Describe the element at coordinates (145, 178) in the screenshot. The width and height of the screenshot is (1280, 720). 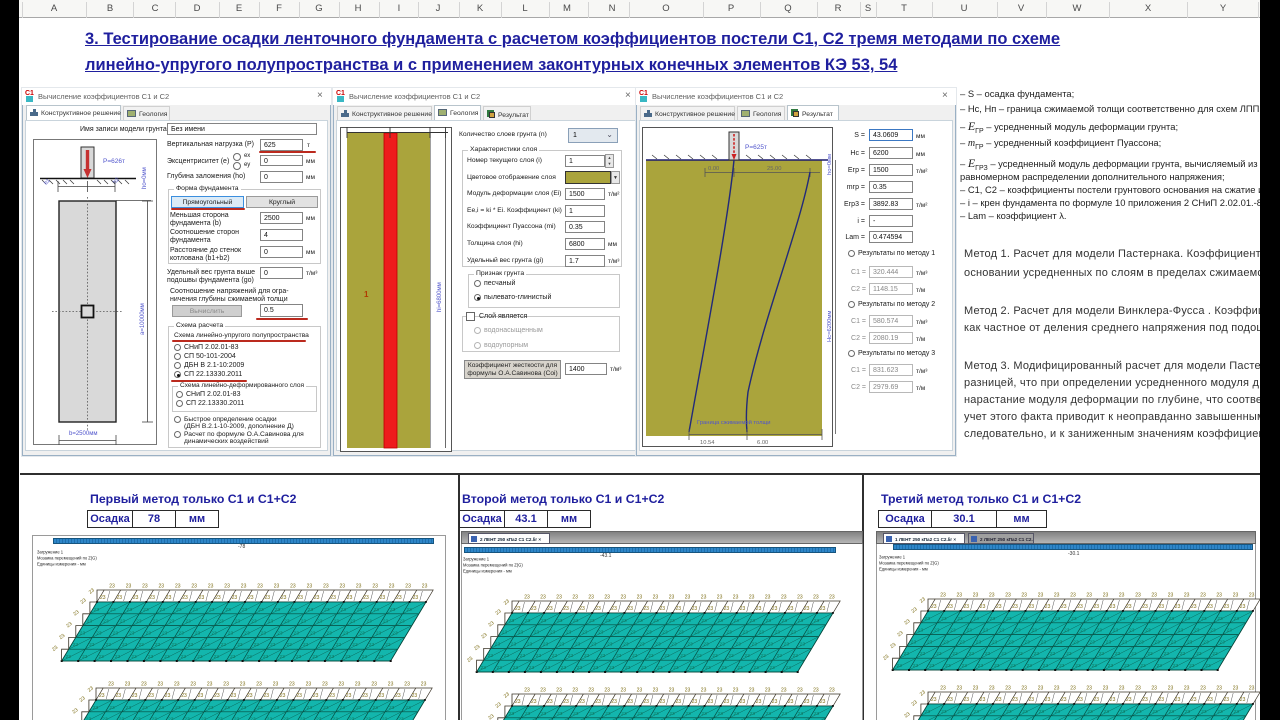
I see `svg-text: hо=0мм` at that location.